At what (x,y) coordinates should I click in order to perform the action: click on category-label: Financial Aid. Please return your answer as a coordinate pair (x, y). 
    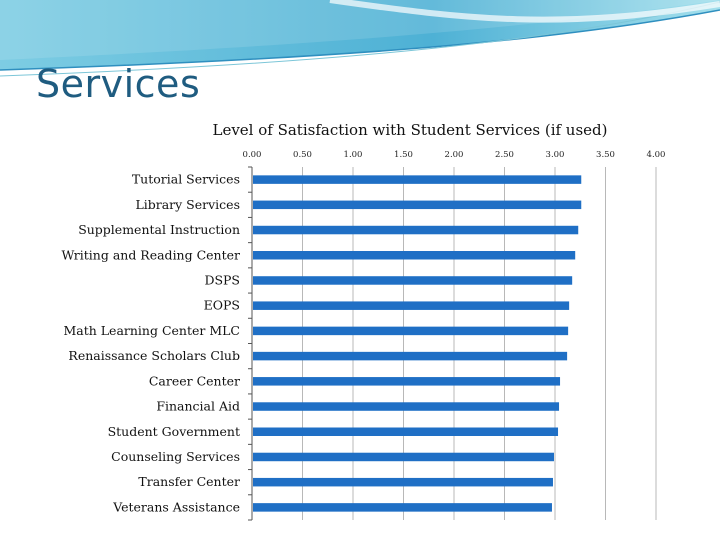
    Looking at the image, I should click on (198, 406).